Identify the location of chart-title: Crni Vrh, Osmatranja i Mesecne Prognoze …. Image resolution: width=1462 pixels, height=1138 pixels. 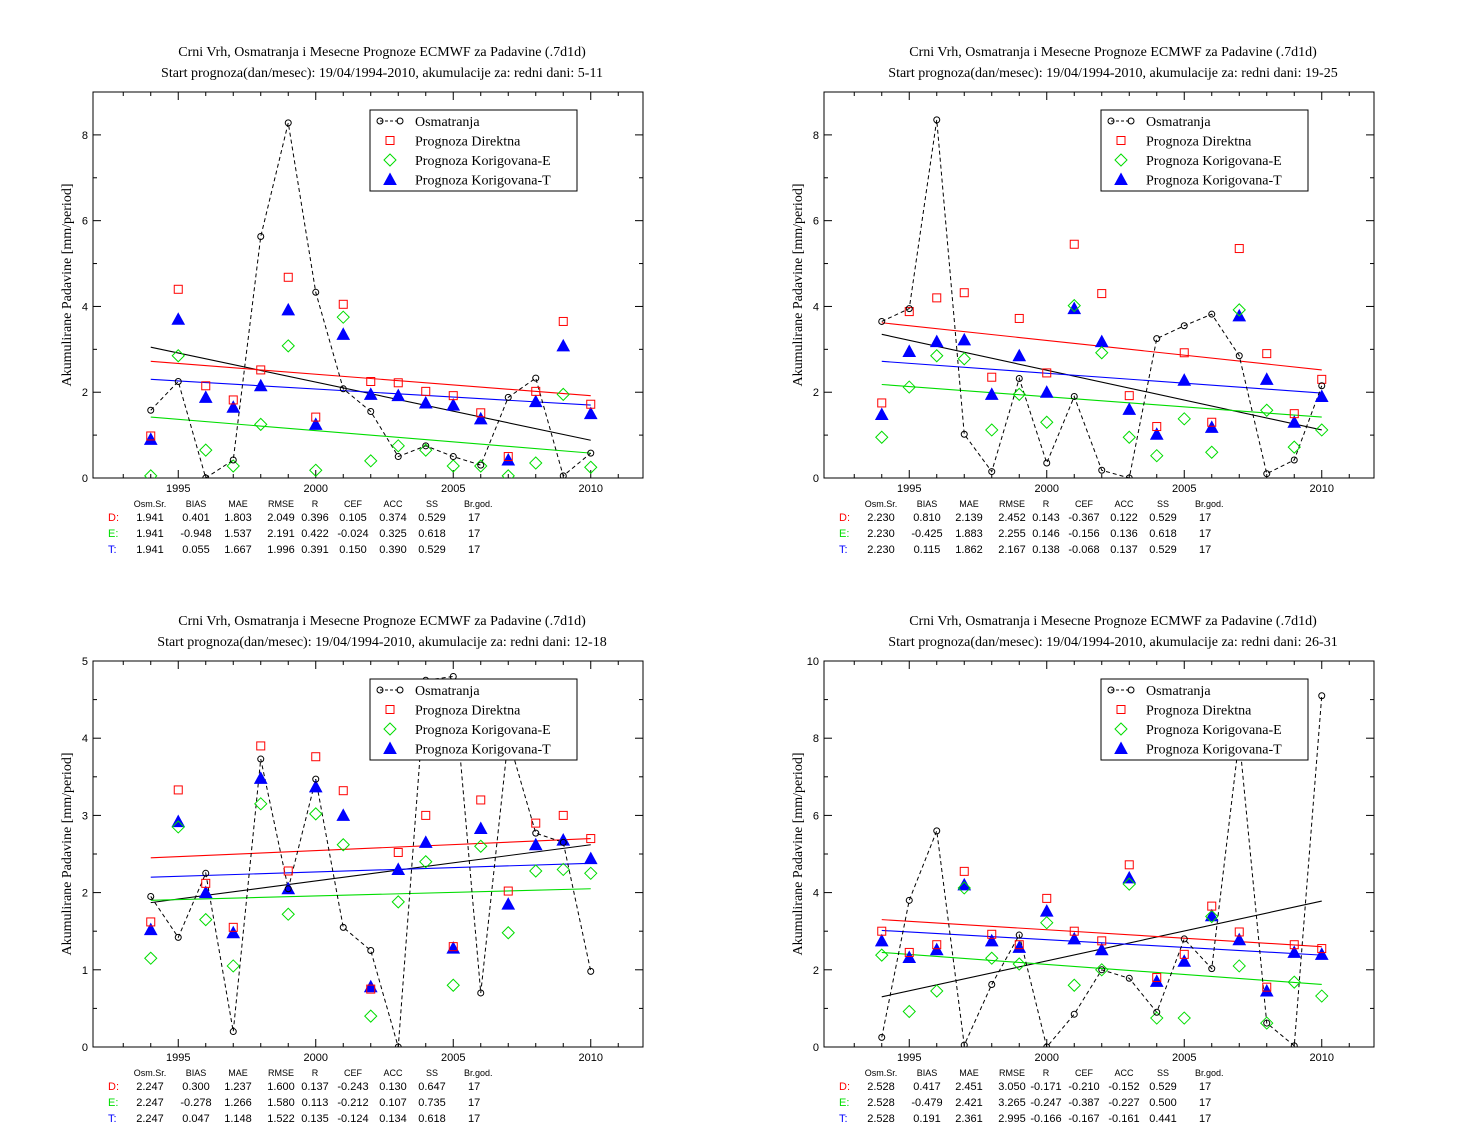
(382, 621).